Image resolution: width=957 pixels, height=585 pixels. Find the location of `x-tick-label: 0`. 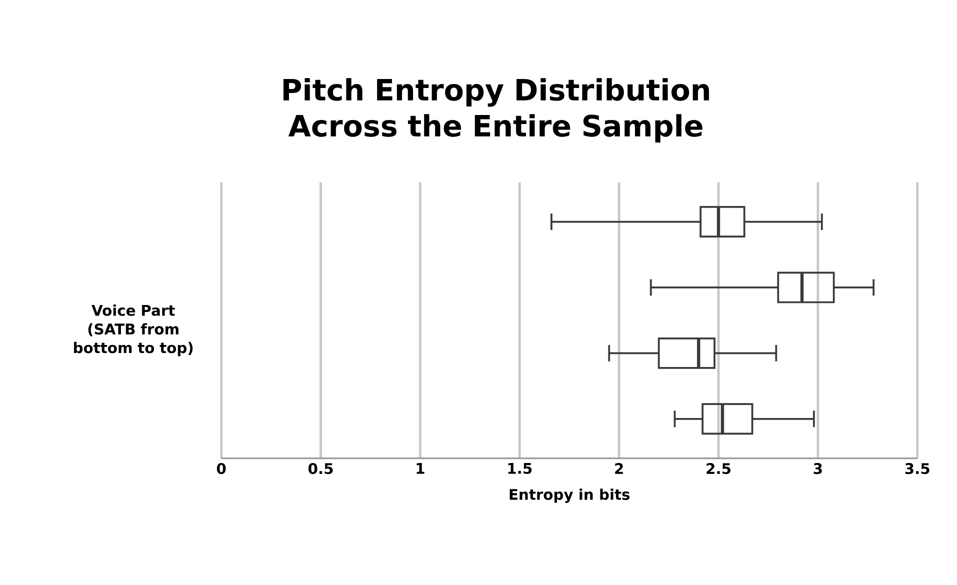

x-tick-label: 0 is located at coordinates (221, 468).